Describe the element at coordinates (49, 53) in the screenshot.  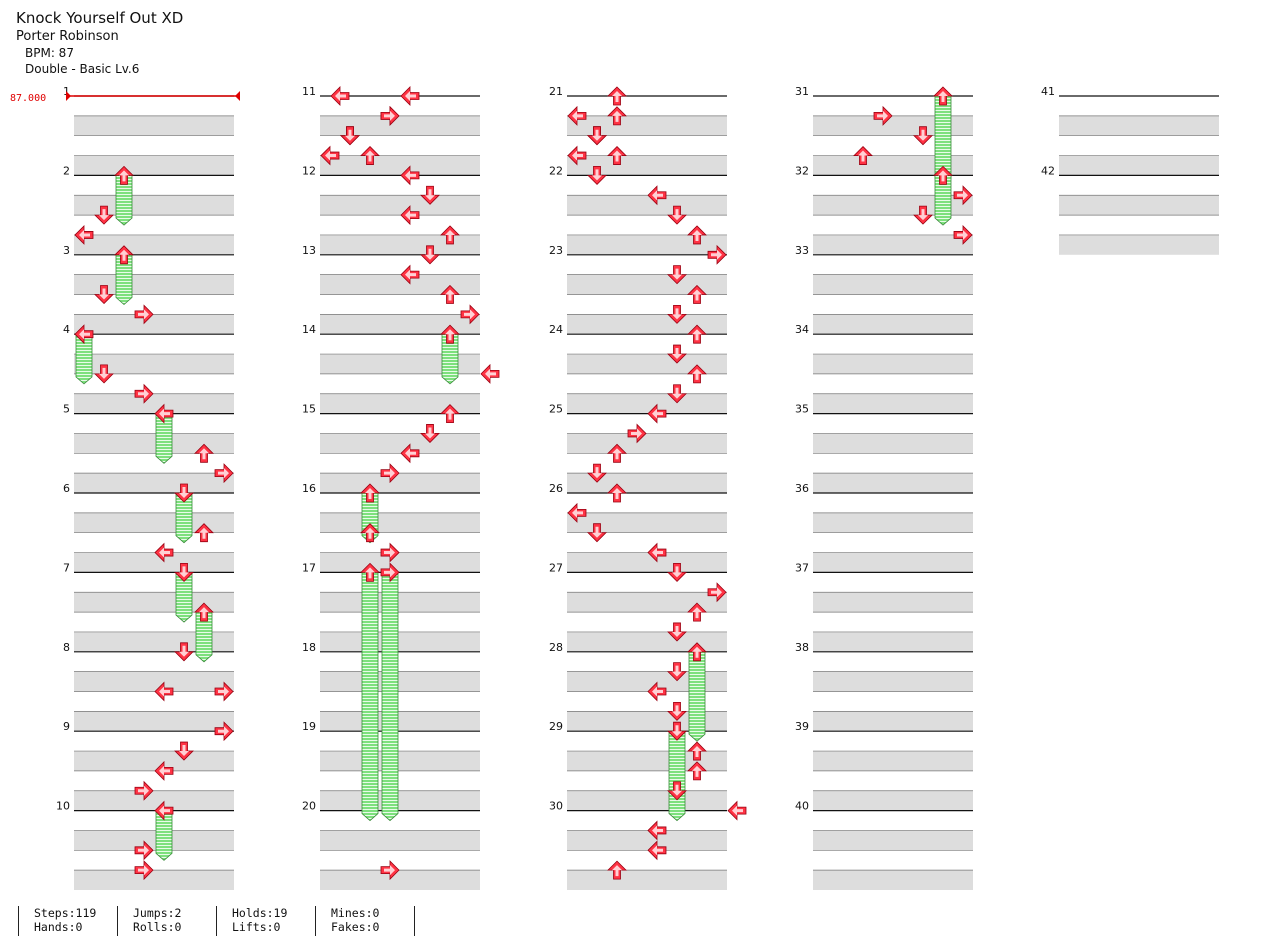
I see `song-bpm: BPM: 87` at that location.